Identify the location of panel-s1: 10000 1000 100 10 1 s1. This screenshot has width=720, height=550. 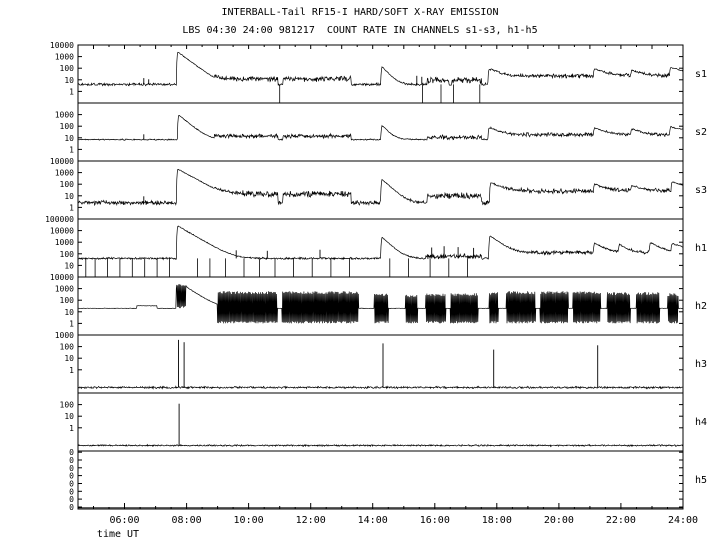
(378, 72).